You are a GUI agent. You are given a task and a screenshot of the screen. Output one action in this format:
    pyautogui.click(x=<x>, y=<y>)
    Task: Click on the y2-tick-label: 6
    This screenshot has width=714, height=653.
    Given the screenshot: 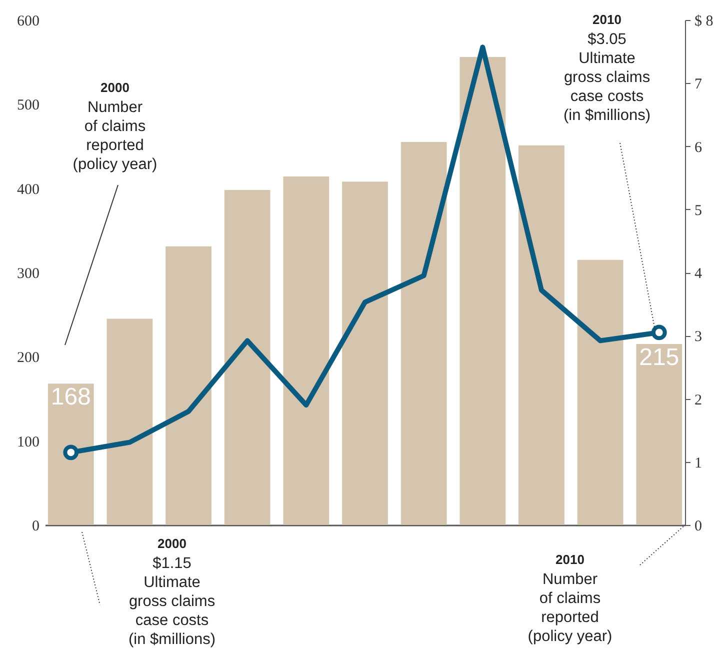 What is the action you would take?
    pyautogui.click(x=698, y=148)
    